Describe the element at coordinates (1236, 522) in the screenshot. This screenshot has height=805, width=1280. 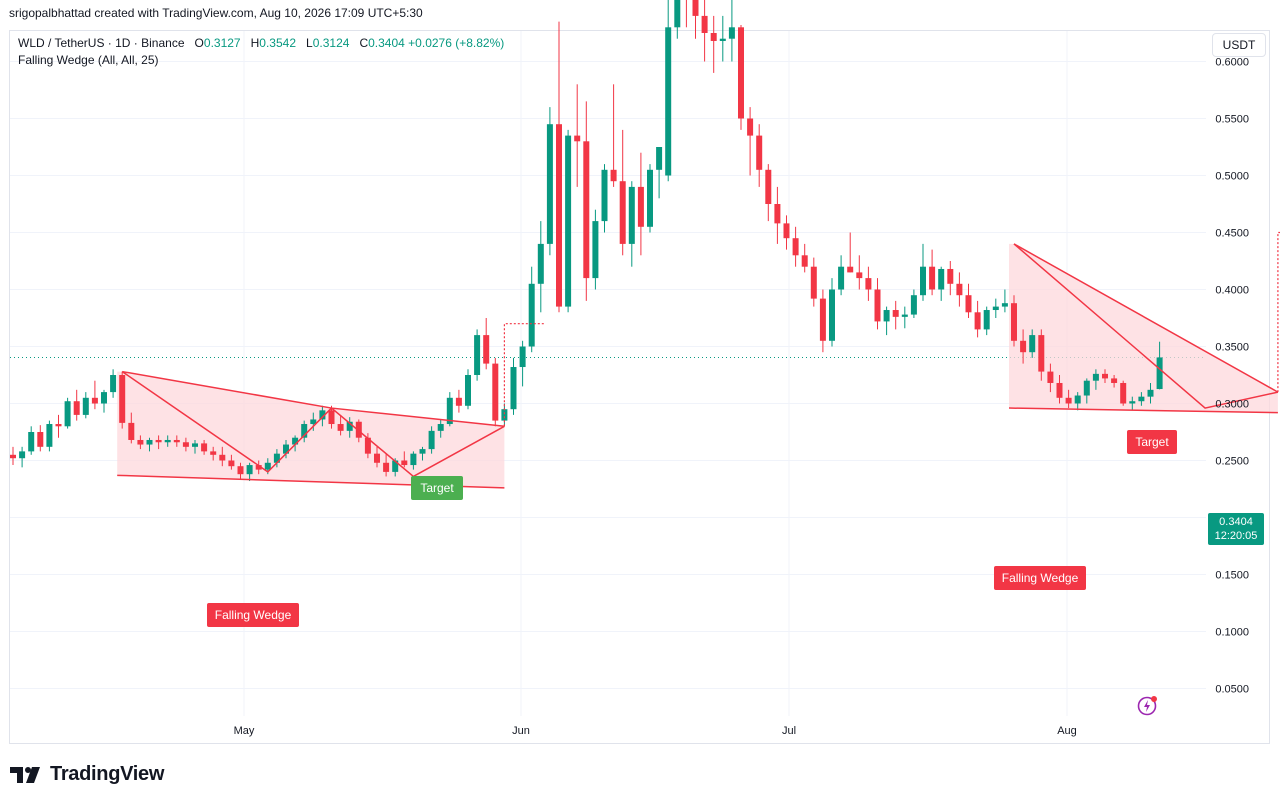
I see `last-price-value: 0.3404` at that location.